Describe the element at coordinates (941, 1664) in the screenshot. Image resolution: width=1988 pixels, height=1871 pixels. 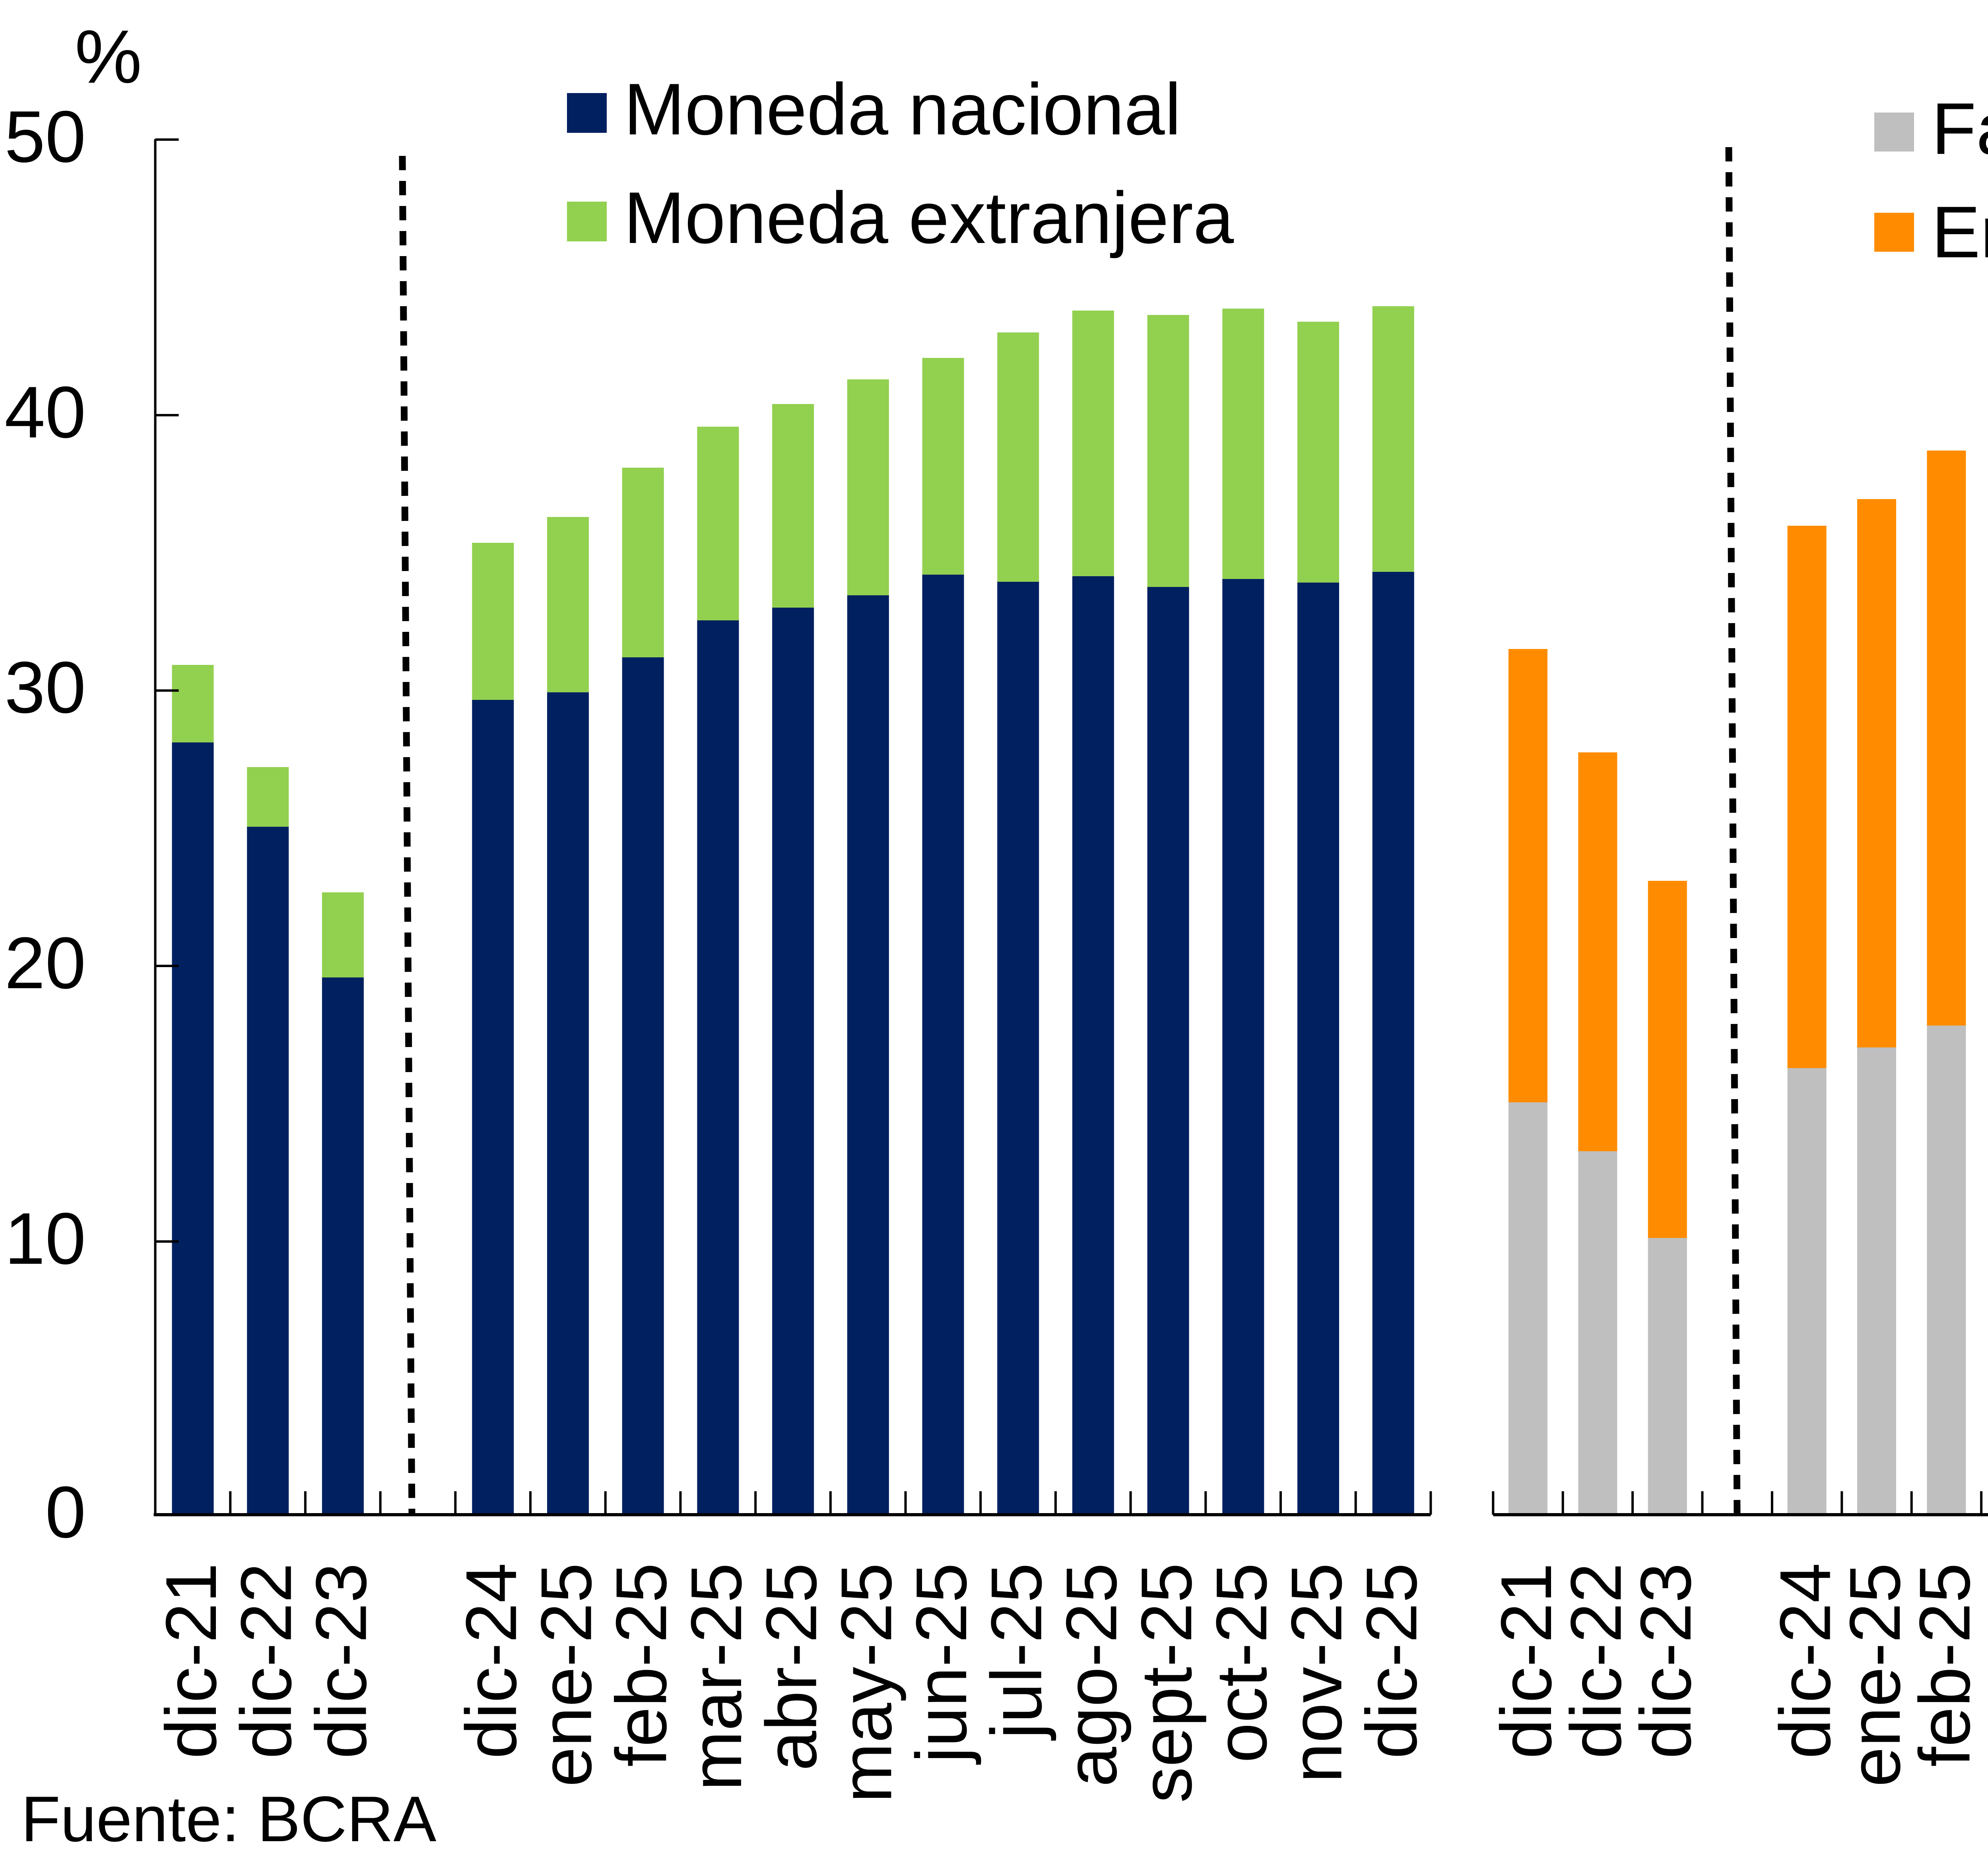
I see `svg-text: jun-25` at that location.